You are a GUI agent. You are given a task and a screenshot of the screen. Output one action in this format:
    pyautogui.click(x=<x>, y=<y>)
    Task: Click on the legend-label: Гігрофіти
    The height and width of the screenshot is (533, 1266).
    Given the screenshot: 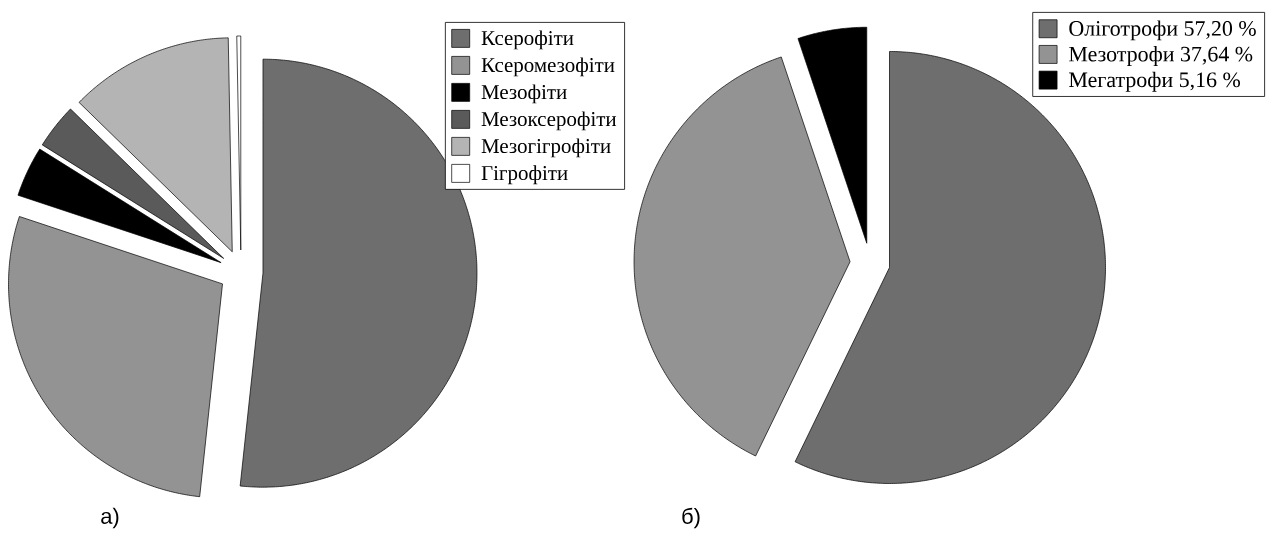 What is the action you would take?
    pyautogui.click(x=524, y=175)
    